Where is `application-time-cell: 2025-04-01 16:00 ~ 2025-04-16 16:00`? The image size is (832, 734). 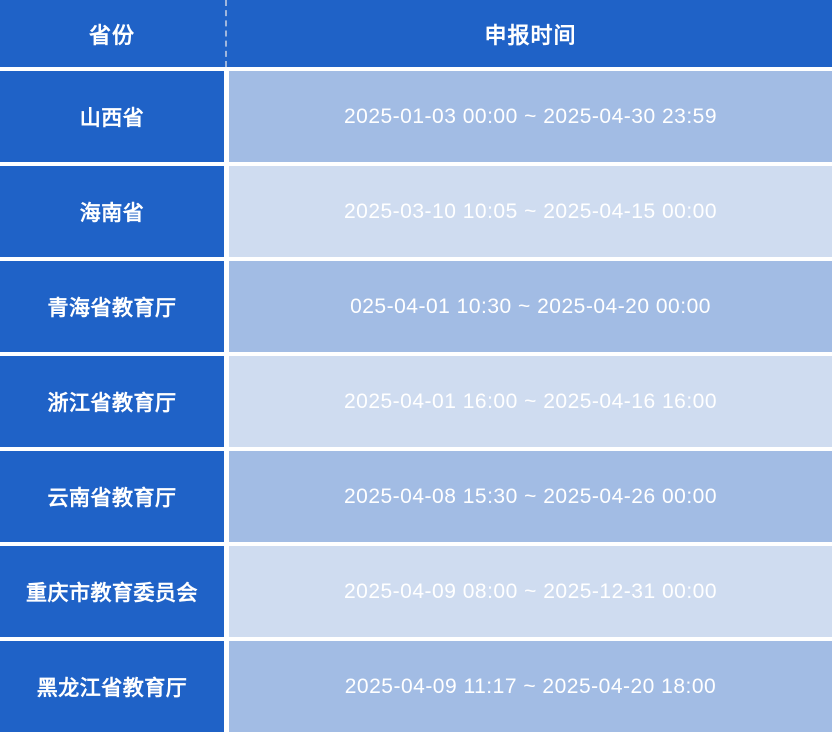
application-time-cell: 2025-04-01 16:00 ~ 2025-04-16 16:00 is located at coordinates (530, 401).